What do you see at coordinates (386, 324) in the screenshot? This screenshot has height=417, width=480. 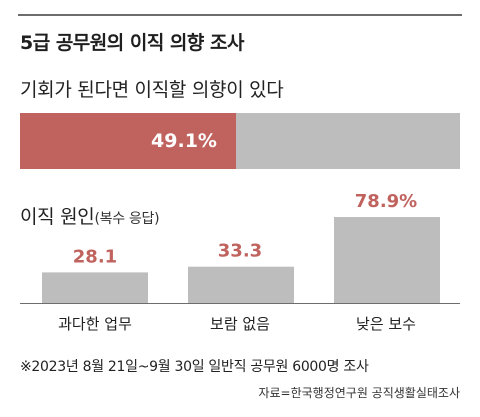 I see `category-label: 낮은 보수` at bounding box center [386, 324].